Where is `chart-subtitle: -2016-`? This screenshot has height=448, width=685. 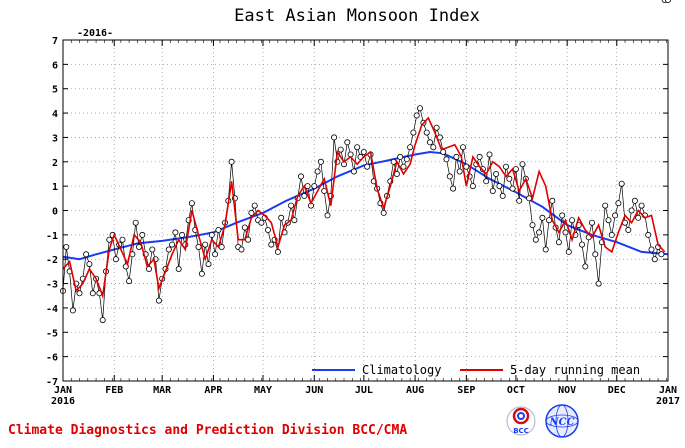 chart-subtitle: -2016- is located at coordinates (95, 33).